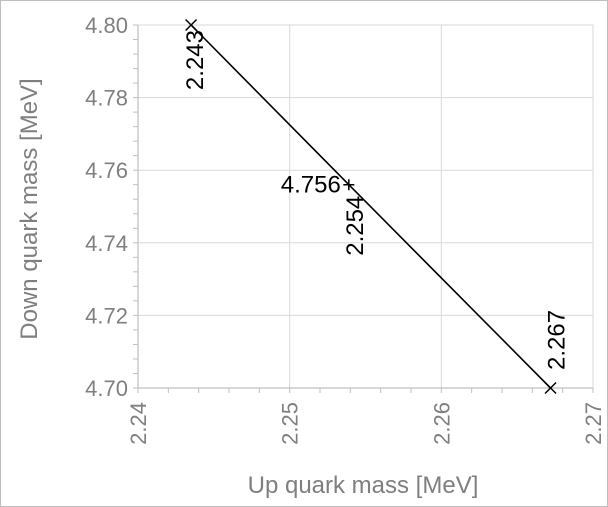 This screenshot has width=608, height=507. What do you see at coordinates (29, 208) in the screenshot?
I see `y-axis-title: Down quark mass [MeV]` at bounding box center [29, 208].